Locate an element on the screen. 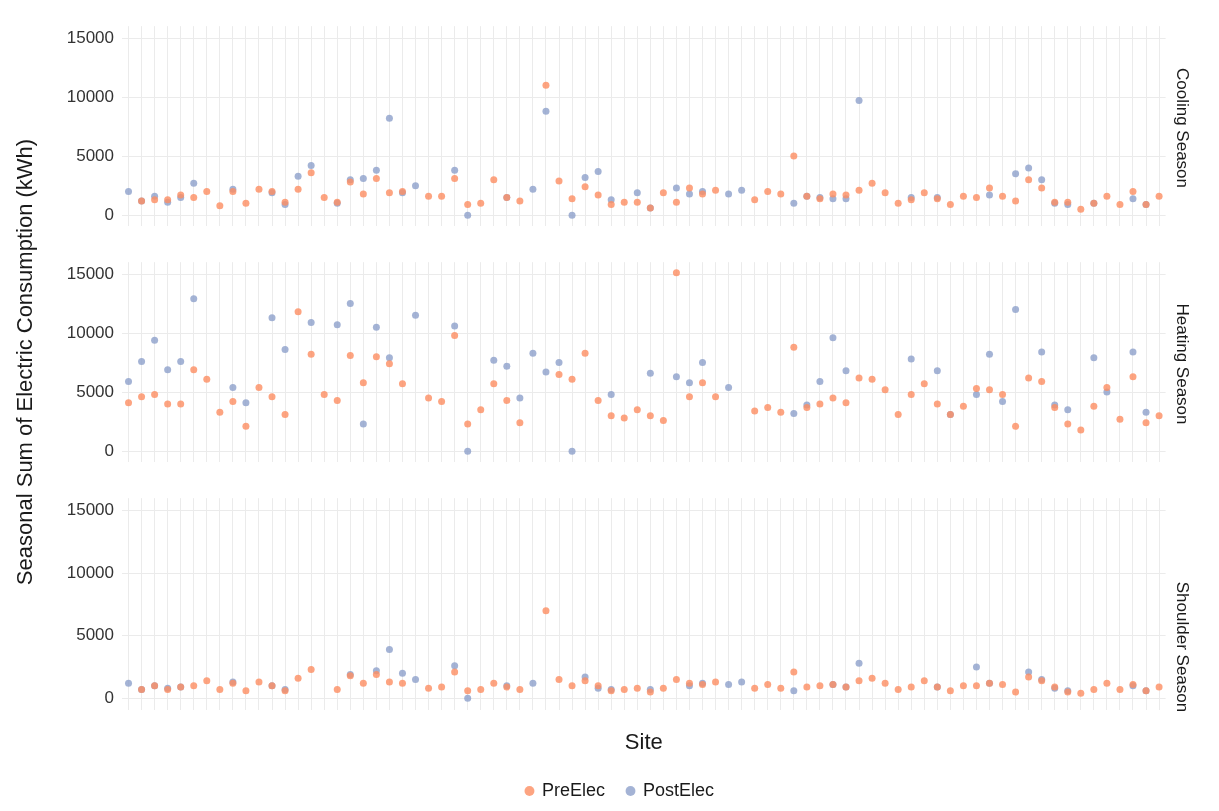  legend-label: PostElec is located at coordinates (679, 789).